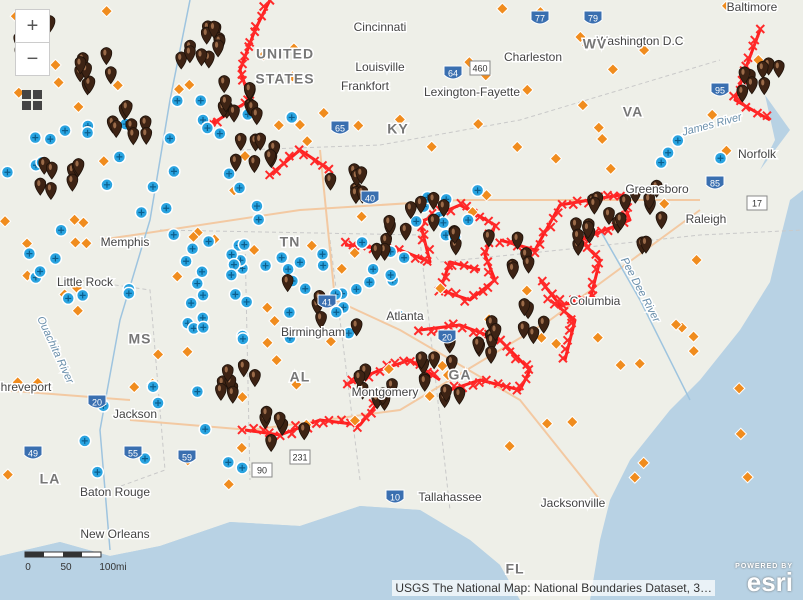 Image resolution: width=803 pixels, height=600 pixels. Describe the element at coordinates (32, 100) in the screenshot. I see `basemap-toggle` at that location.